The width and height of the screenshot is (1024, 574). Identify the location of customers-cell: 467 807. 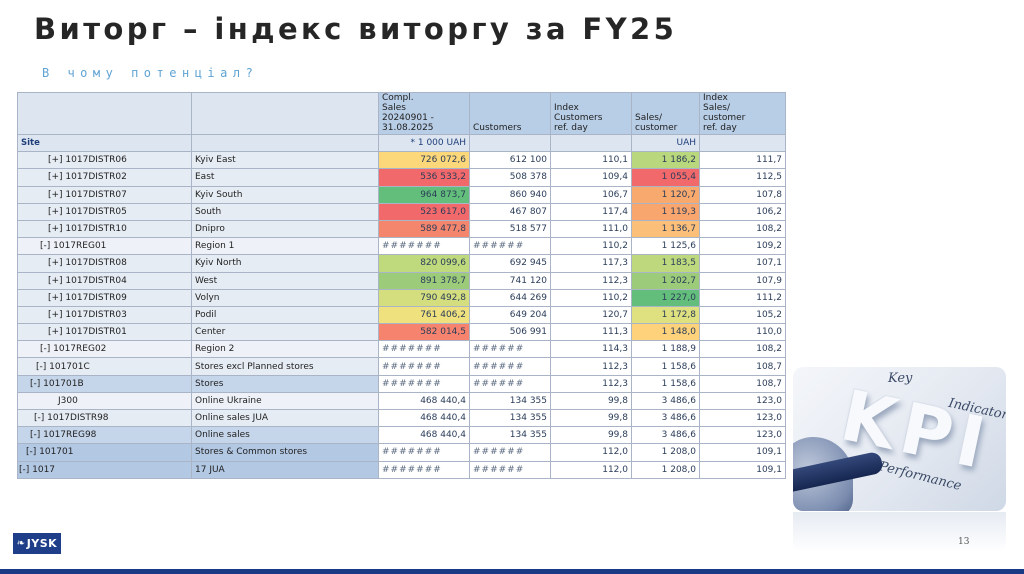
(510, 211).